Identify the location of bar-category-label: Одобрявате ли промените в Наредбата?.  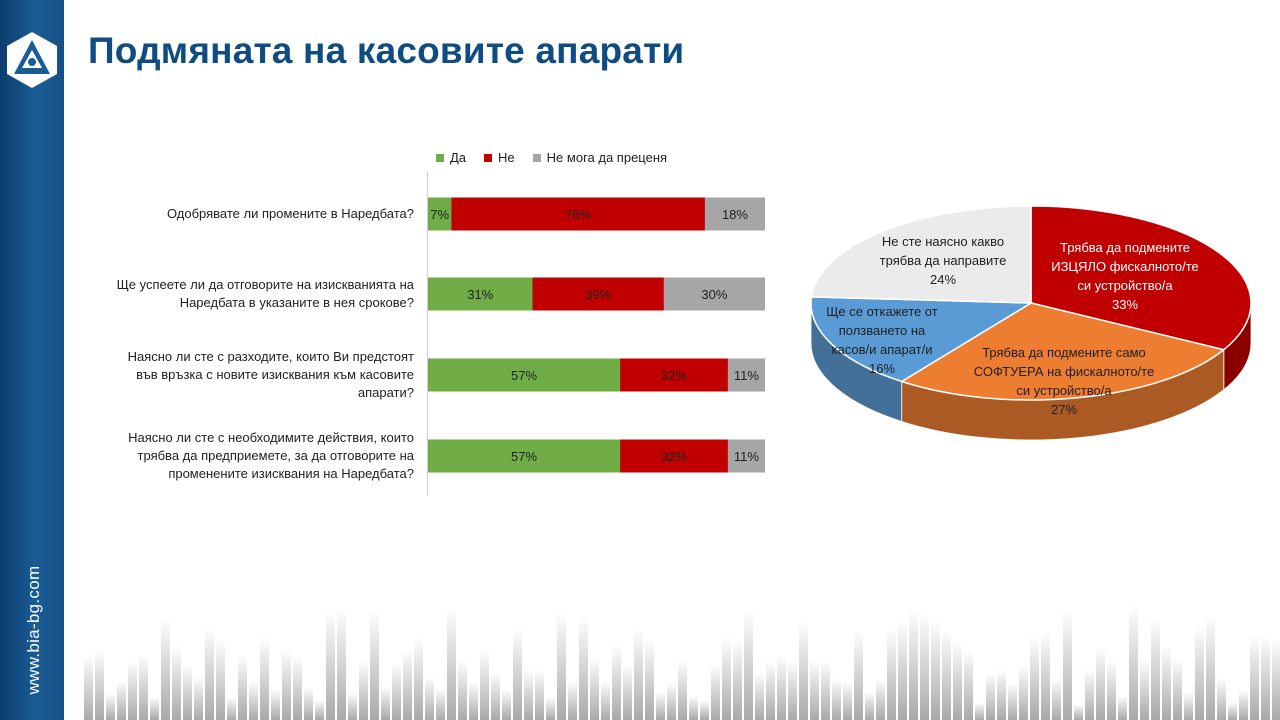
(239, 214).